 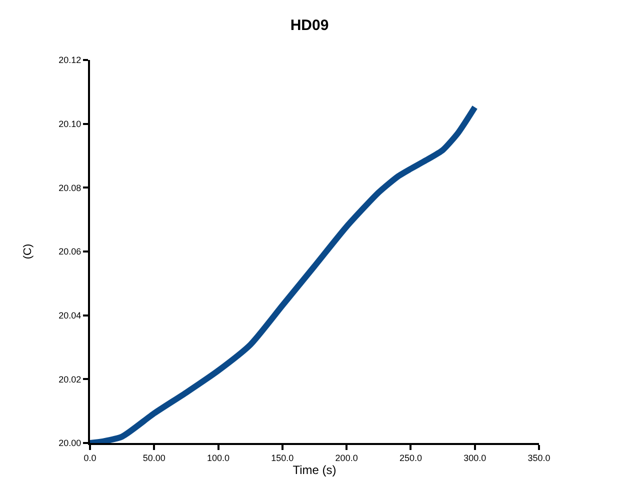 I want to click on y-tick-label: 20.08, so click(x=70, y=187).